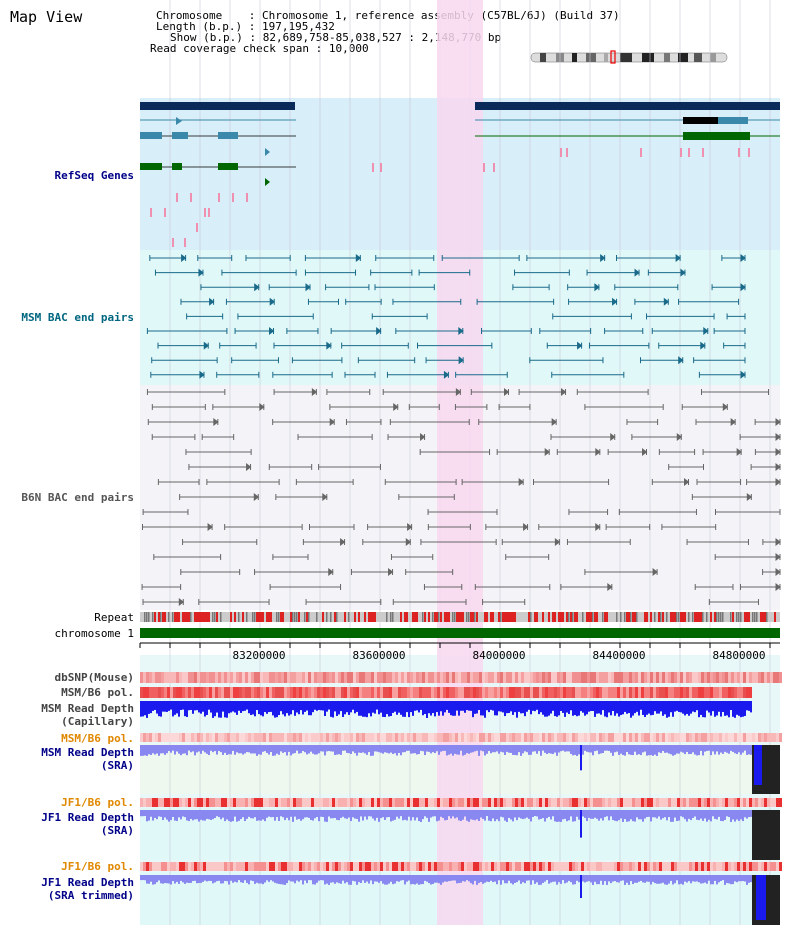 This screenshot has height=925, width=800. Describe the element at coordinates (94, 677) in the screenshot. I see `dbsnp-label: dbSNP(Mouse)` at that location.